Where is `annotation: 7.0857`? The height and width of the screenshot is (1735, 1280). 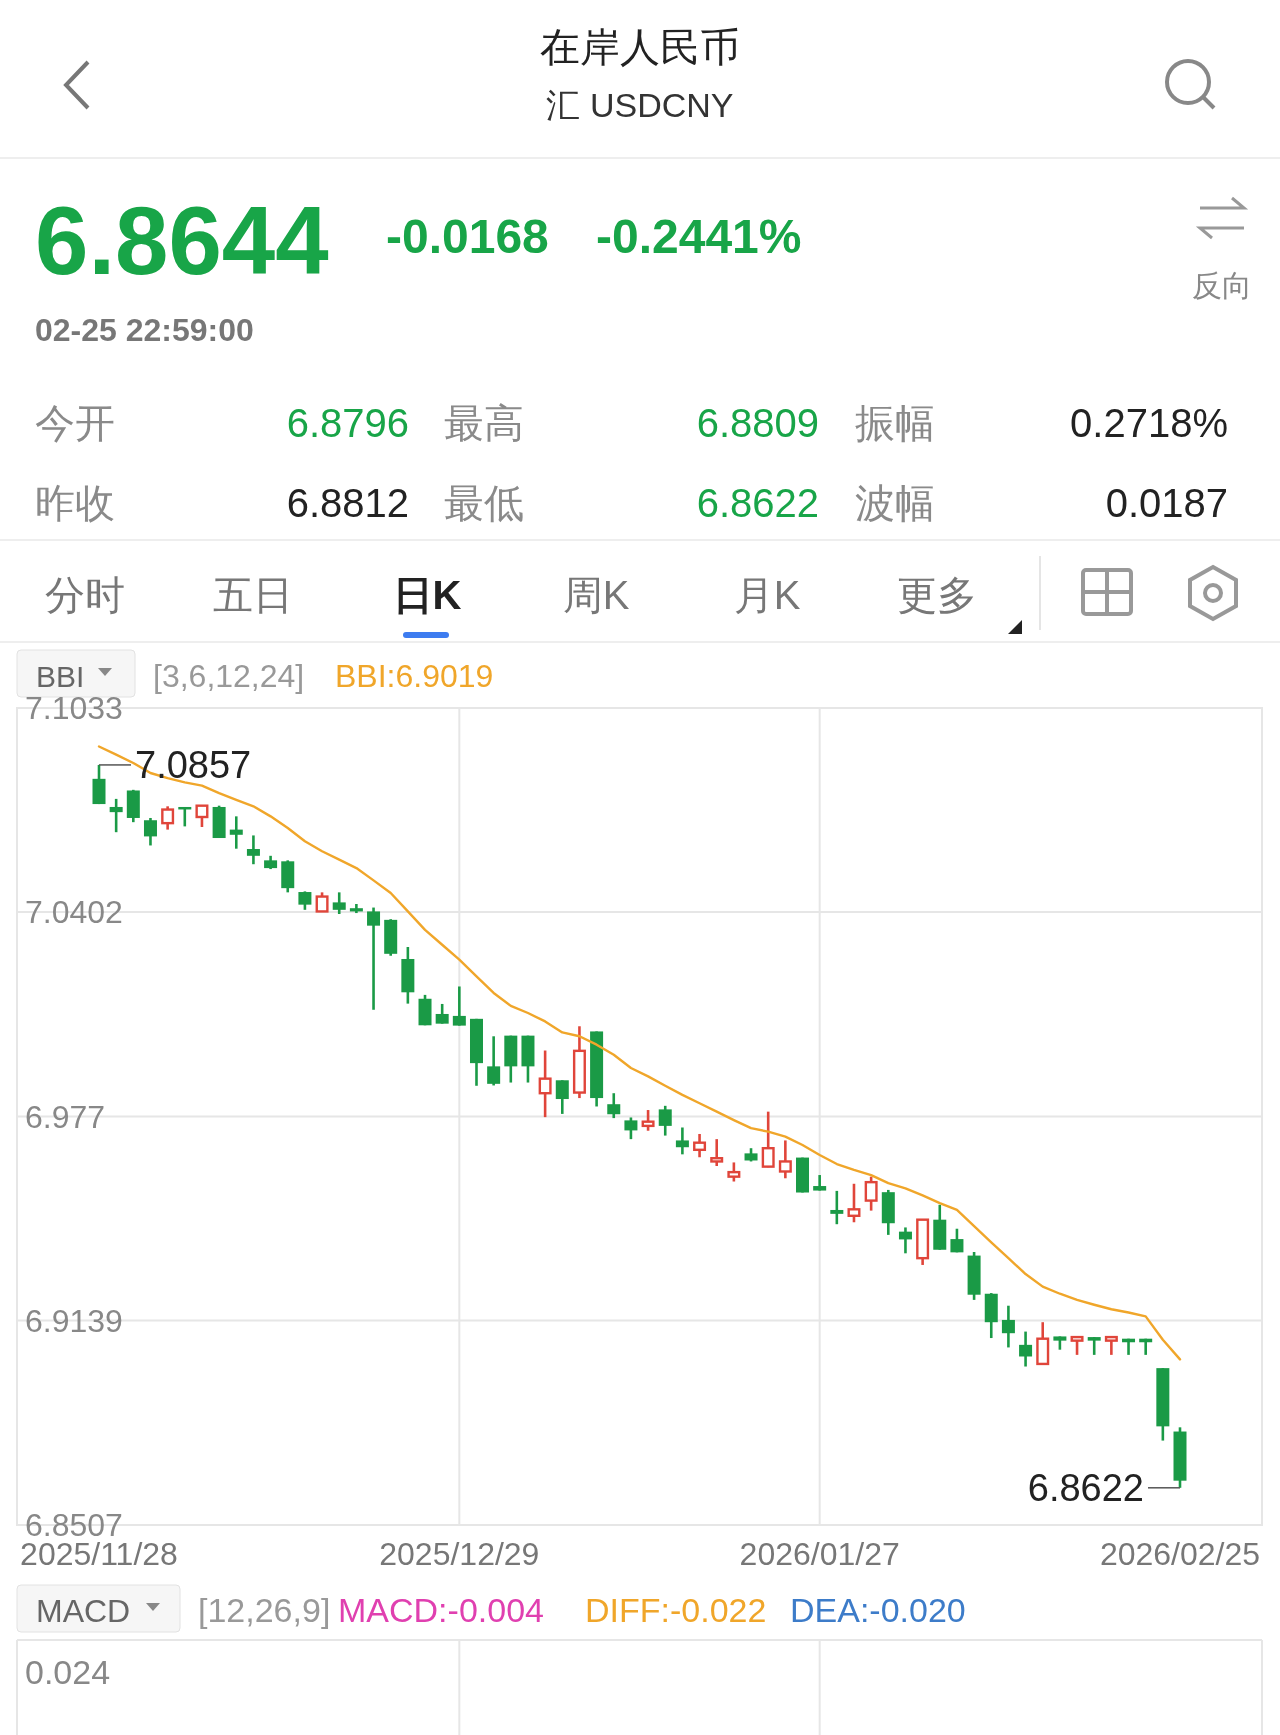 annotation: 7.0857 is located at coordinates (193, 764).